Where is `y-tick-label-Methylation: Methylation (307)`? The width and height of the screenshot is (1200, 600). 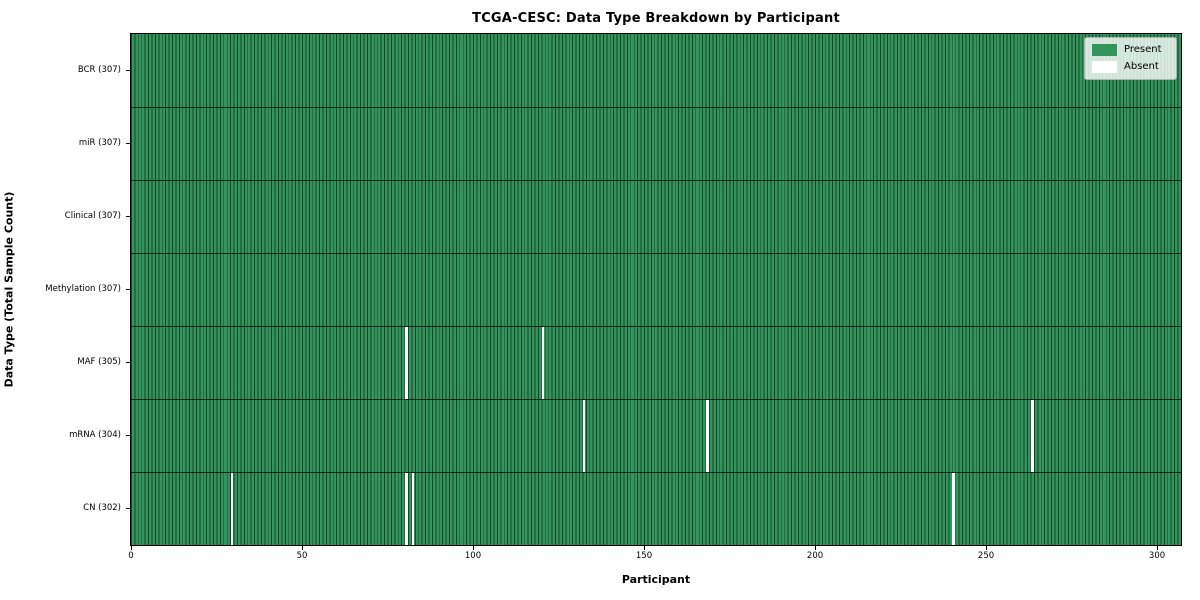
y-tick-label-Methylation: Methylation (307) is located at coordinates (83, 289).